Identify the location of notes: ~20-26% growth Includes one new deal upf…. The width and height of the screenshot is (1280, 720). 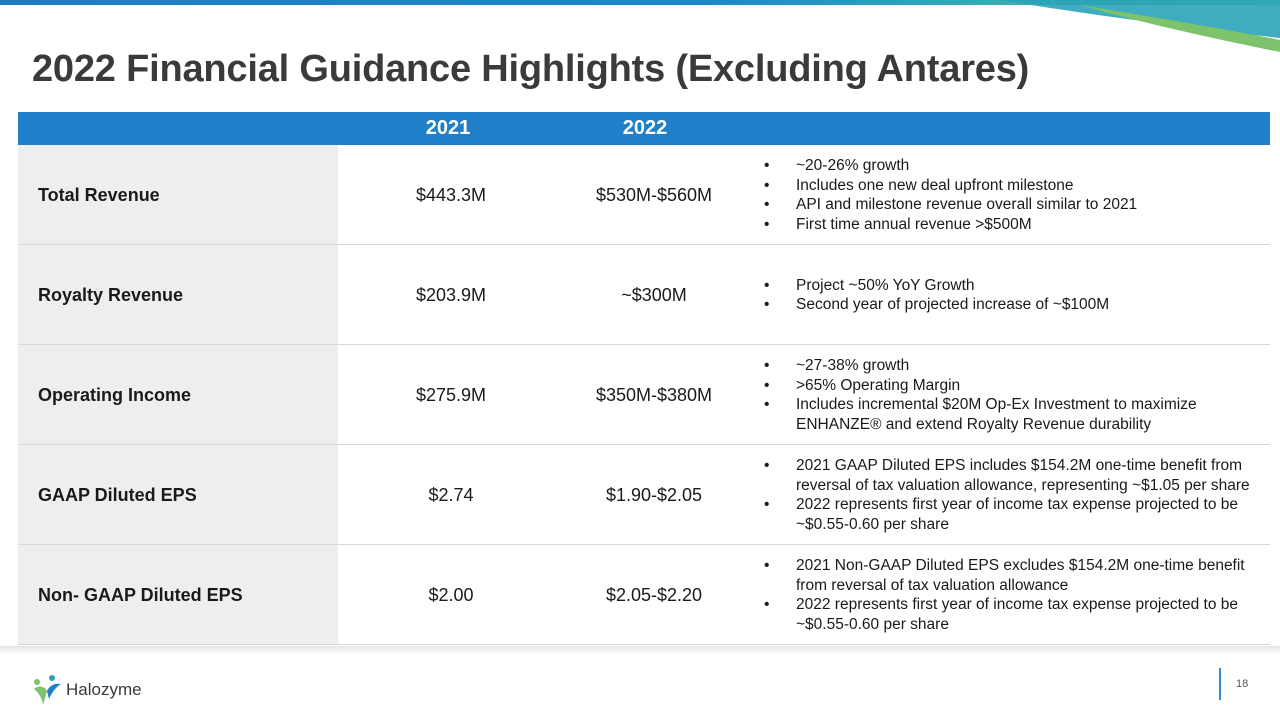
(1012, 195).